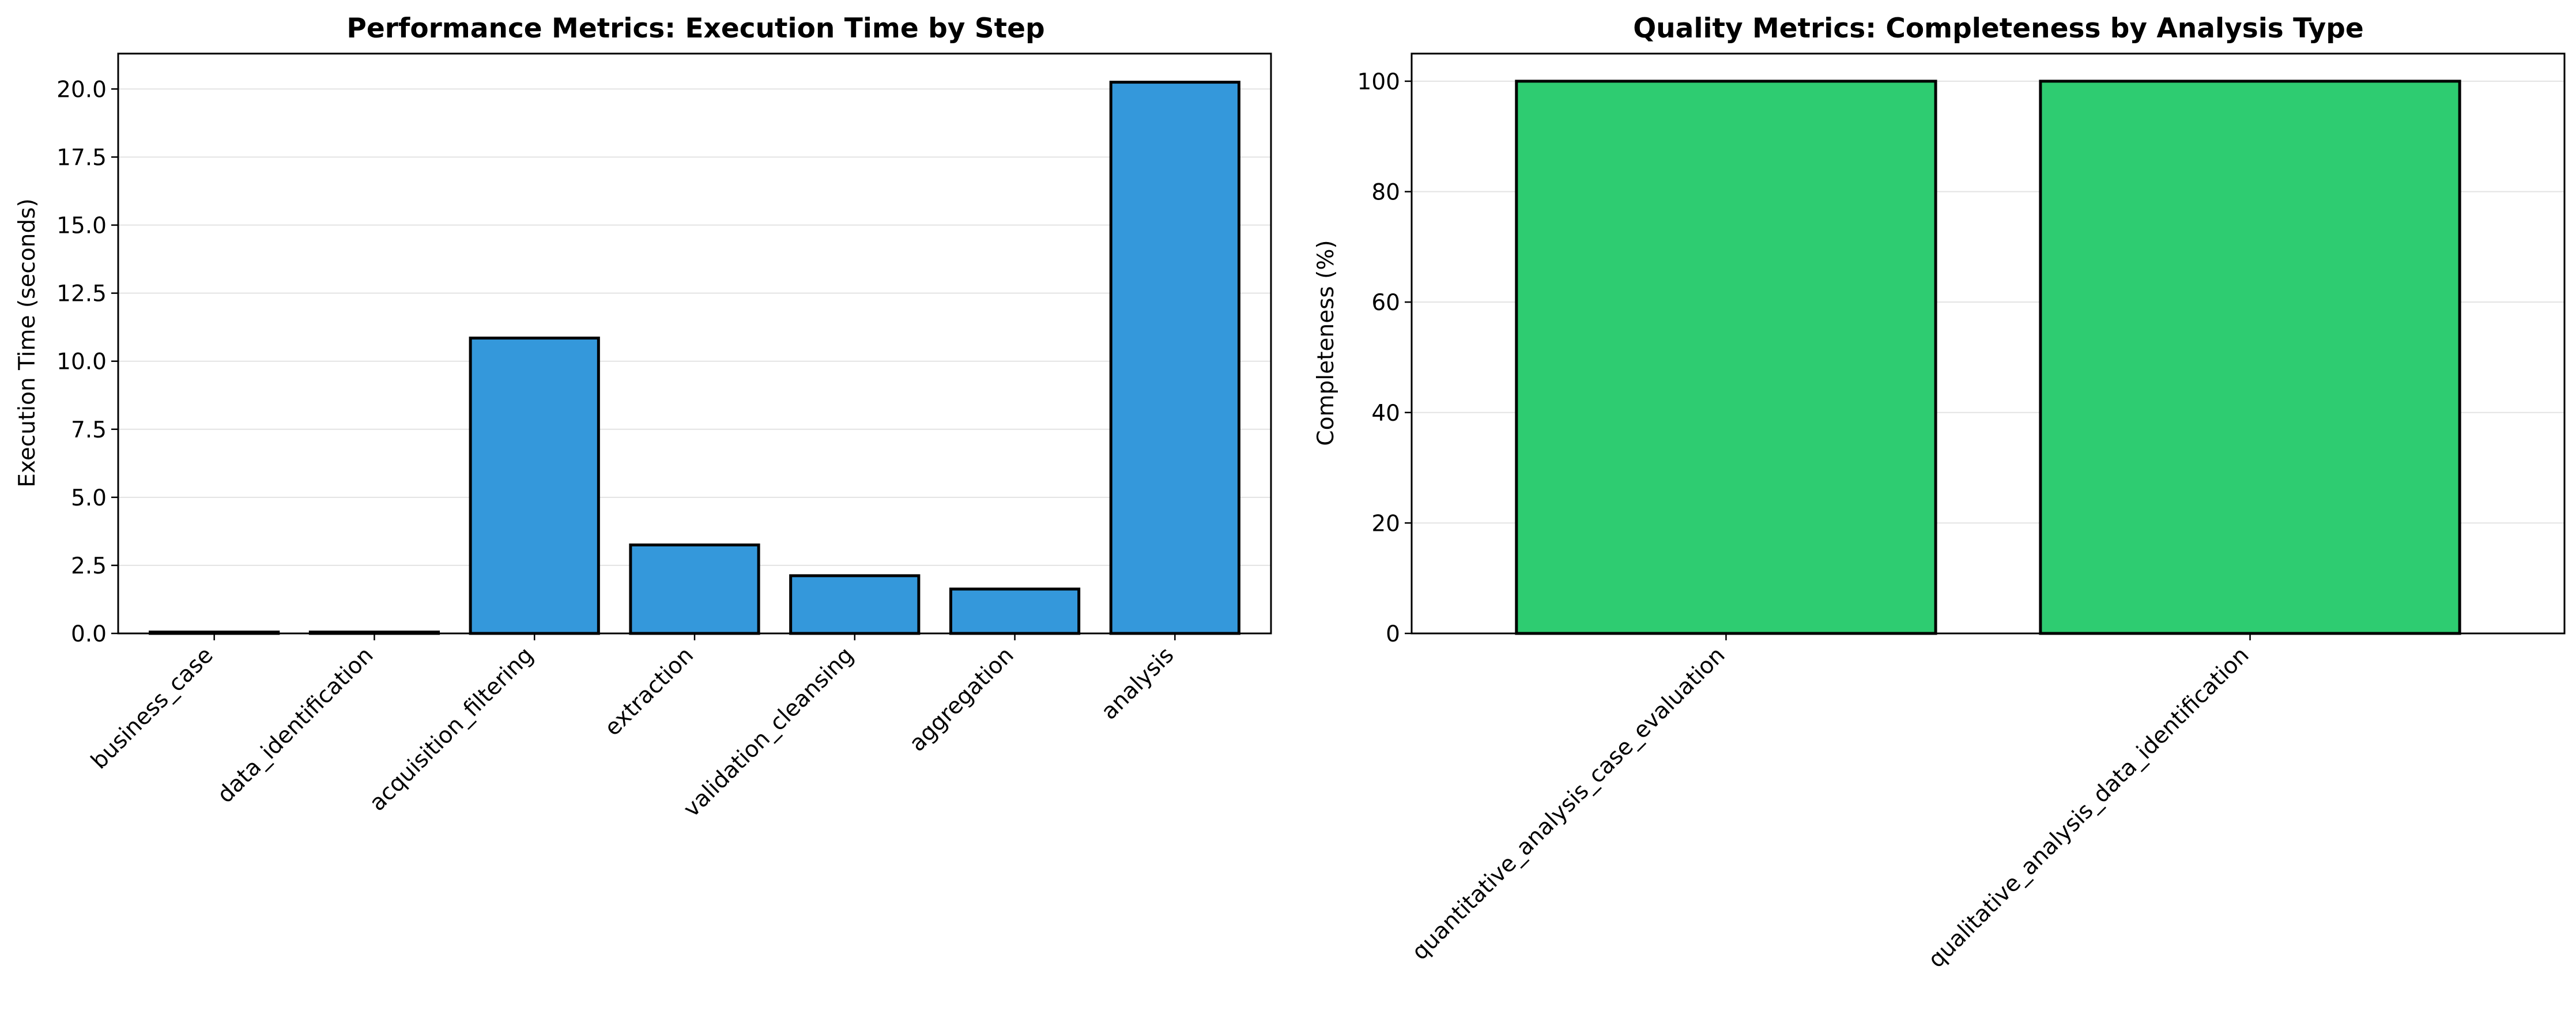 This screenshot has width=2576, height=1019. Describe the element at coordinates (1385, 414) in the screenshot. I see `y-tick-label: 40` at that location.